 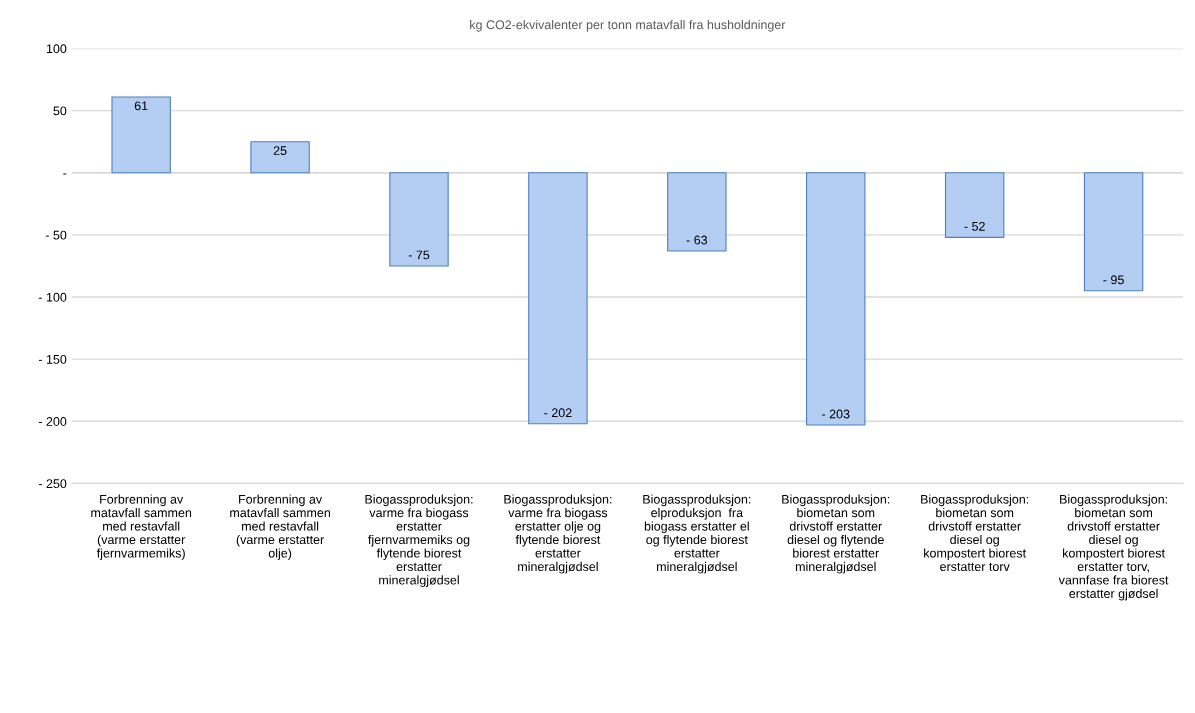 What do you see at coordinates (419, 540) in the screenshot?
I see `x-tick-label: Biogassproduksjon: varme fra biogass erstatter fjernvarmemiks og flytende biorest erstatter mineralgjødsel` at bounding box center [419, 540].